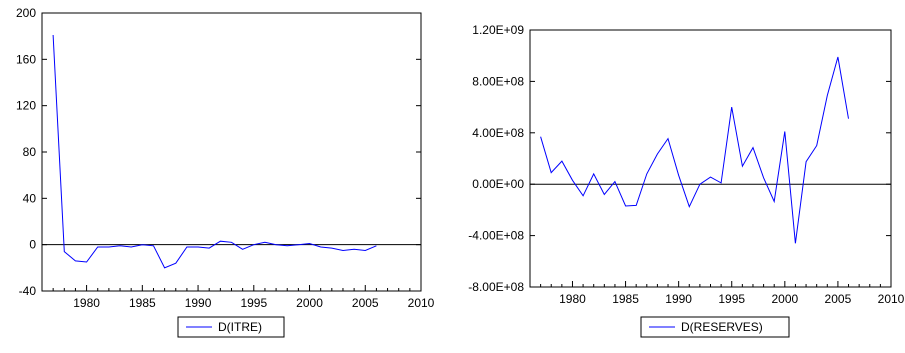 The width and height of the screenshot is (905, 353). What do you see at coordinates (496, 287) in the screenshot?
I see `y-tick-label: -8.00E+08` at bounding box center [496, 287].